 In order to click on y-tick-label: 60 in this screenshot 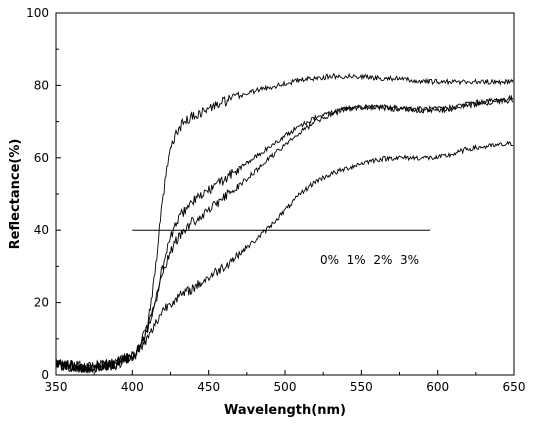, I will do `click(41, 158)`.